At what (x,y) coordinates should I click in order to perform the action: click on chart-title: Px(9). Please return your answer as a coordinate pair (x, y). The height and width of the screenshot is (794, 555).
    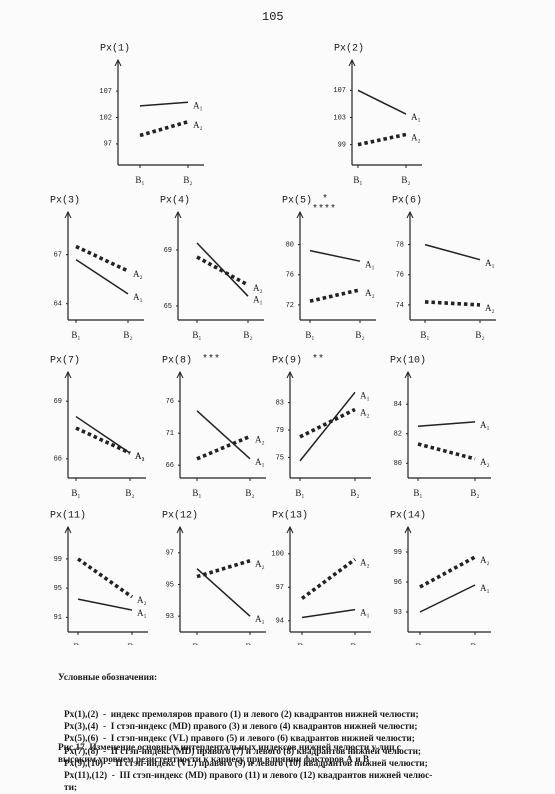
    Looking at the image, I should click on (287, 361).